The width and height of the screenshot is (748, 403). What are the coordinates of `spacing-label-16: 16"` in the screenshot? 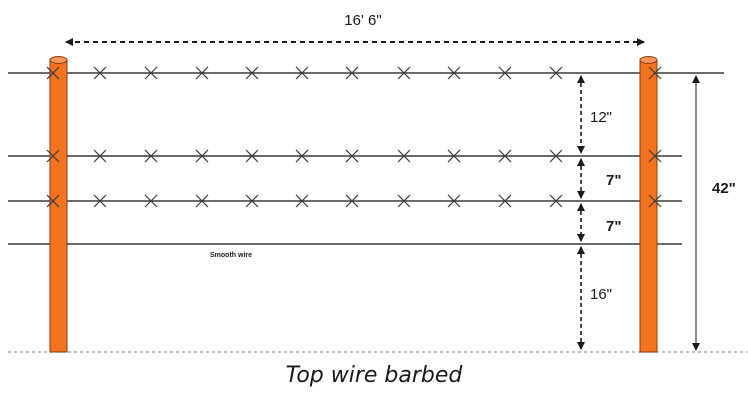 It's located at (601, 294).